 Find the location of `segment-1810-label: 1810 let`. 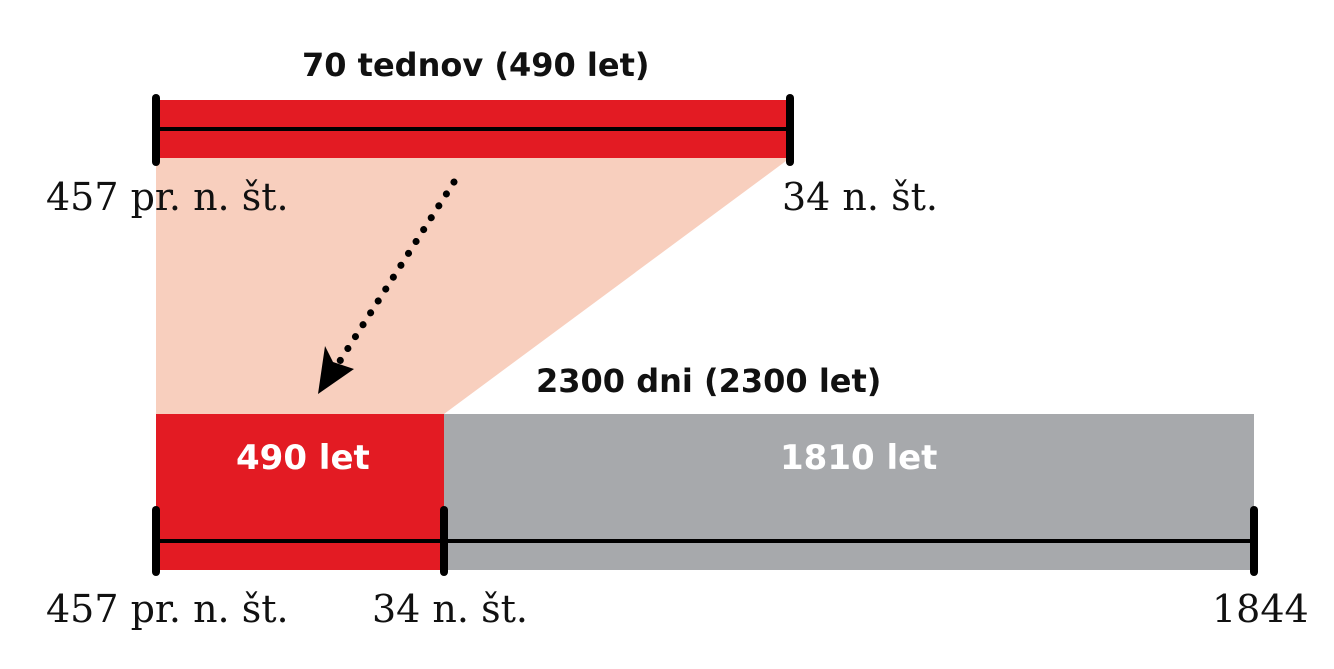

segment-1810-label: 1810 let is located at coordinates (859, 458).